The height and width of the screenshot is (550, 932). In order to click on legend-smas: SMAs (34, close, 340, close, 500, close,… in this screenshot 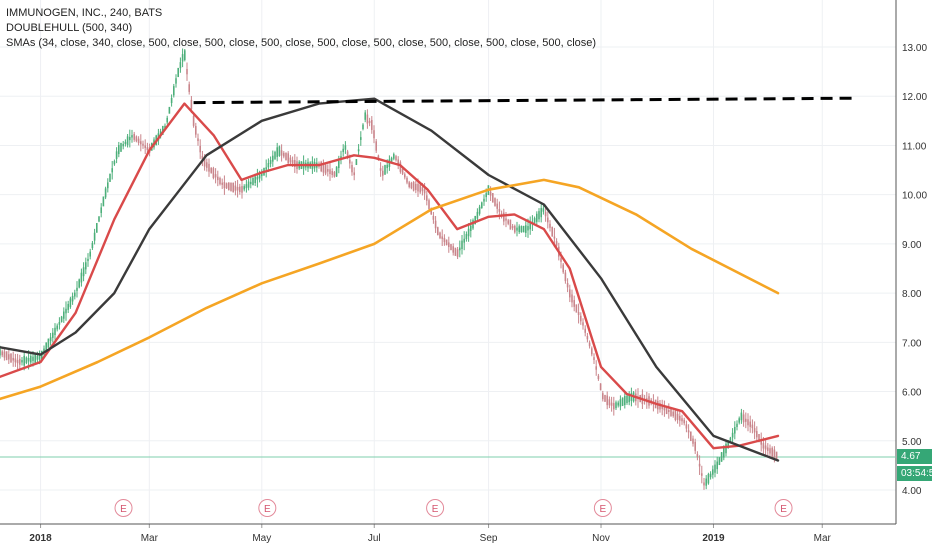, I will do `click(301, 43)`.